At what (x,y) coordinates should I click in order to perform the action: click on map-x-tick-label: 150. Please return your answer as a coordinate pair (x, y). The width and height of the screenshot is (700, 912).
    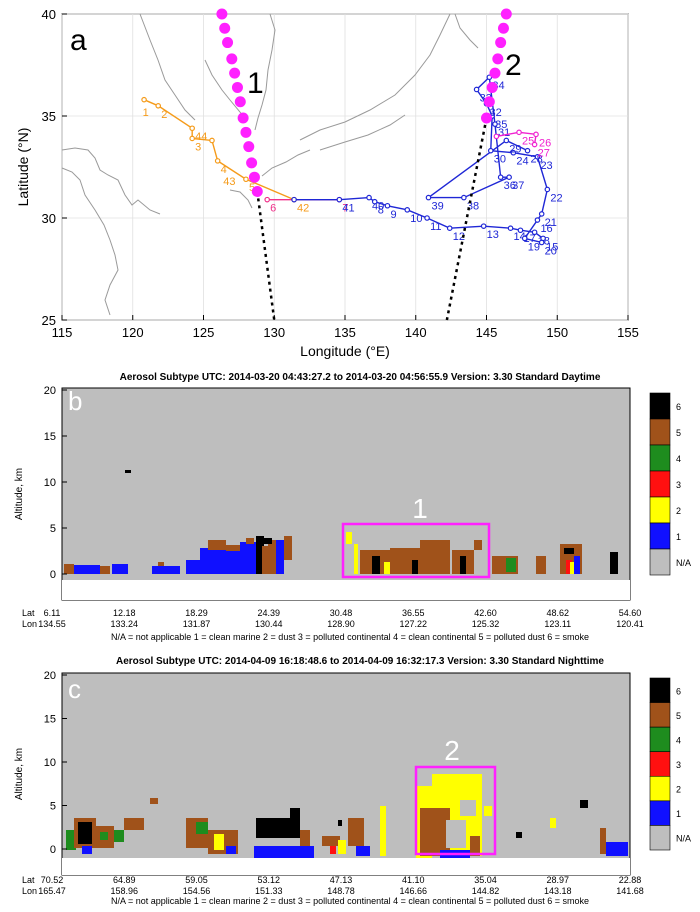
    Looking at the image, I should click on (557, 332).